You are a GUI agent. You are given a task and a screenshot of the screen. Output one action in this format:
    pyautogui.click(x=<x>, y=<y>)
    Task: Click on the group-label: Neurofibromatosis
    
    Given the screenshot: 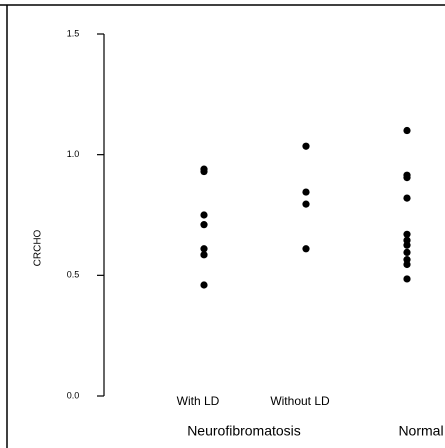 What is the action you would take?
    pyautogui.click(x=244, y=431)
    